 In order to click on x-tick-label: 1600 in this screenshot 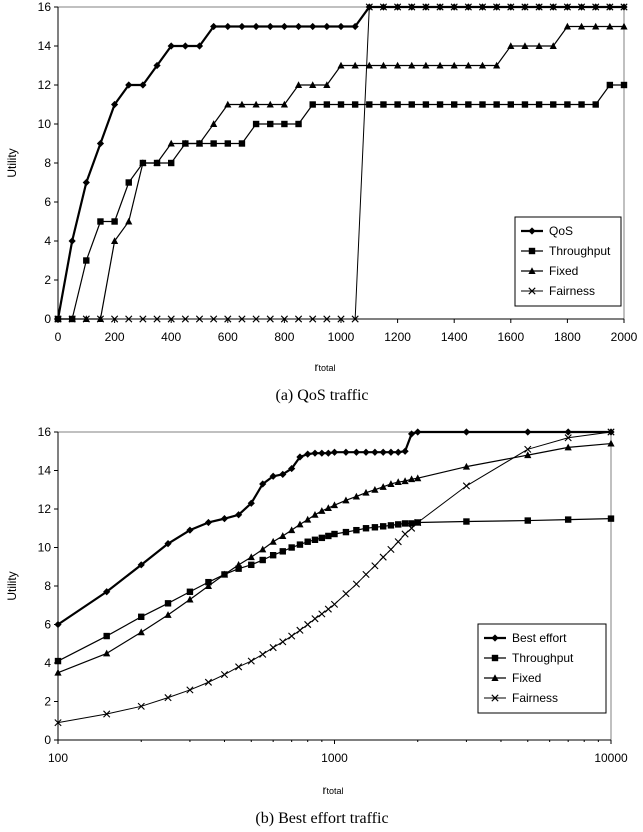, I will do `click(510, 337)`.